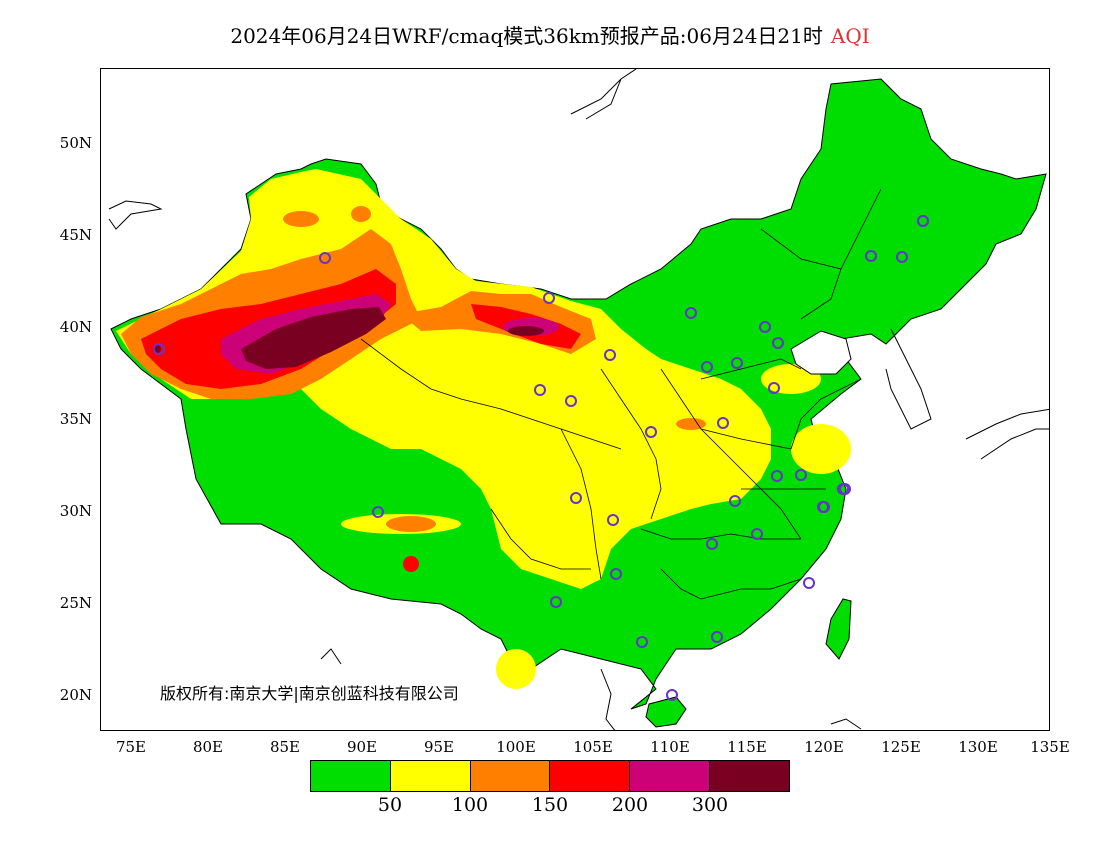  Describe the element at coordinates (603, 94) in the screenshot. I see `lake-coastline` at that location.